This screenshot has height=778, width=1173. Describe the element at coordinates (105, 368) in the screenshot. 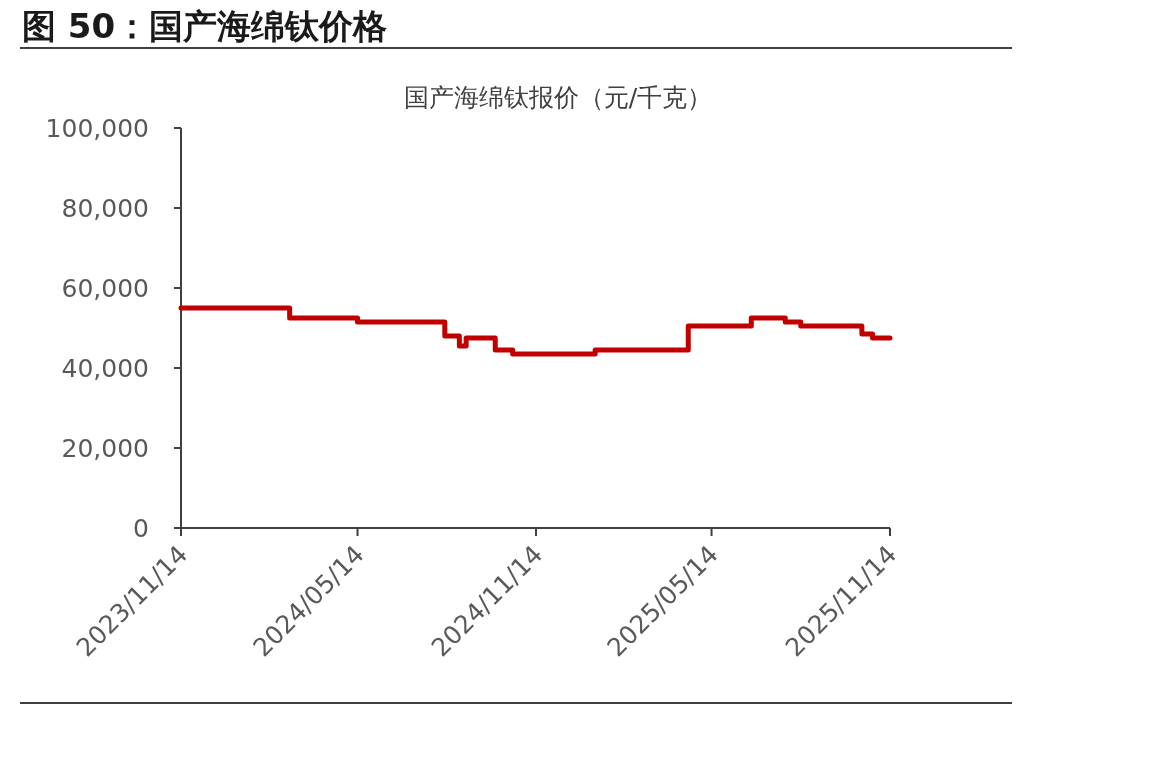

I see `y-tick-label: 40,000` at that location.